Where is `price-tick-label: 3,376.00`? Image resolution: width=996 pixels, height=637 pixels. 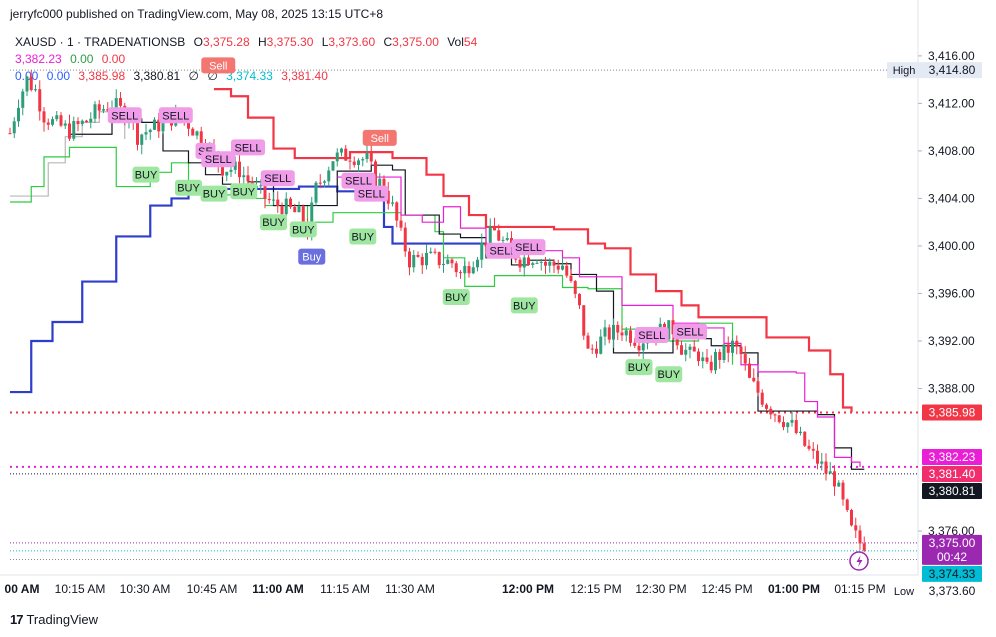 price-tick-label: 3,376.00 is located at coordinates (951, 531).